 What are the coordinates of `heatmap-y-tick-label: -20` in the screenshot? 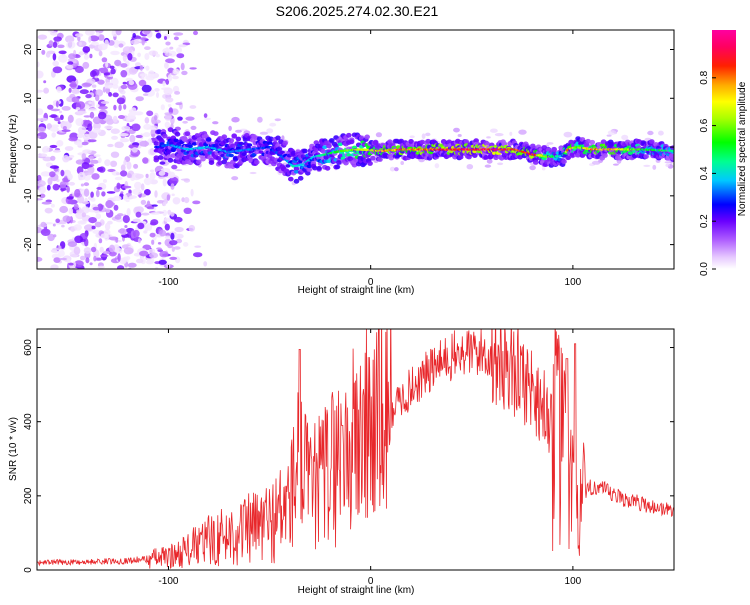 It's located at (28, 244).